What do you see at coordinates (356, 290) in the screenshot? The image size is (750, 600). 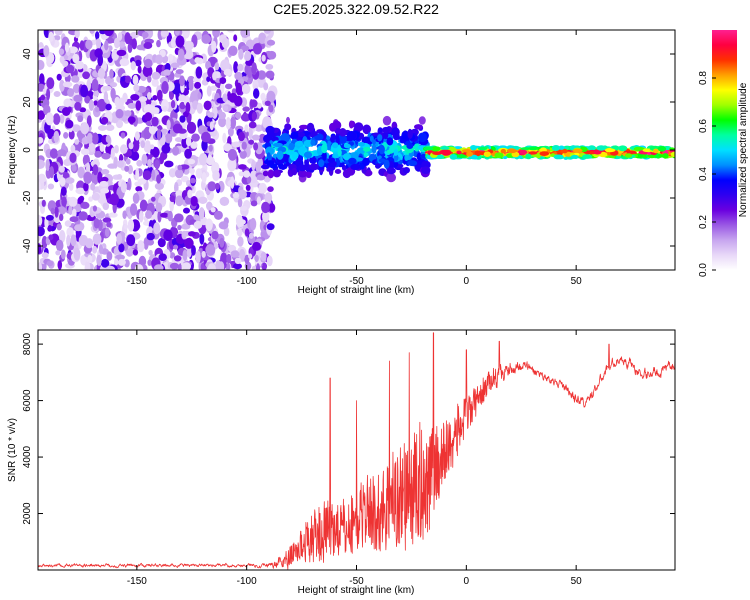 I see `spectrogram-x-label: Height of straight line (km)` at bounding box center [356, 290].